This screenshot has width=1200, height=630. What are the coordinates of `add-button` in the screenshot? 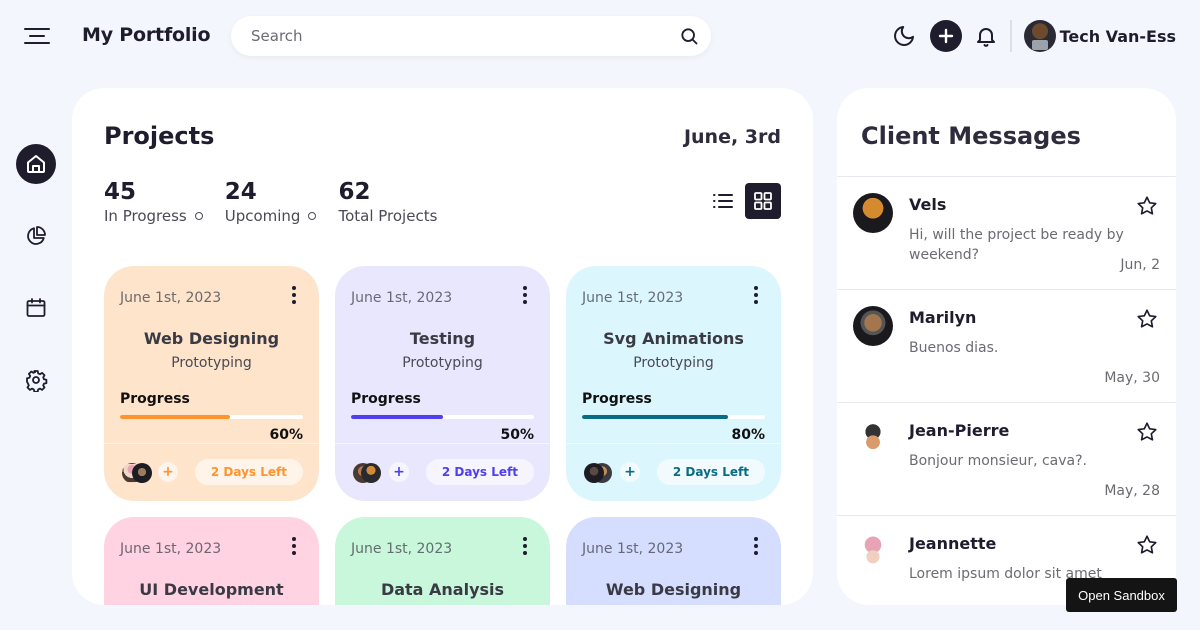 It's located at (945, 36).